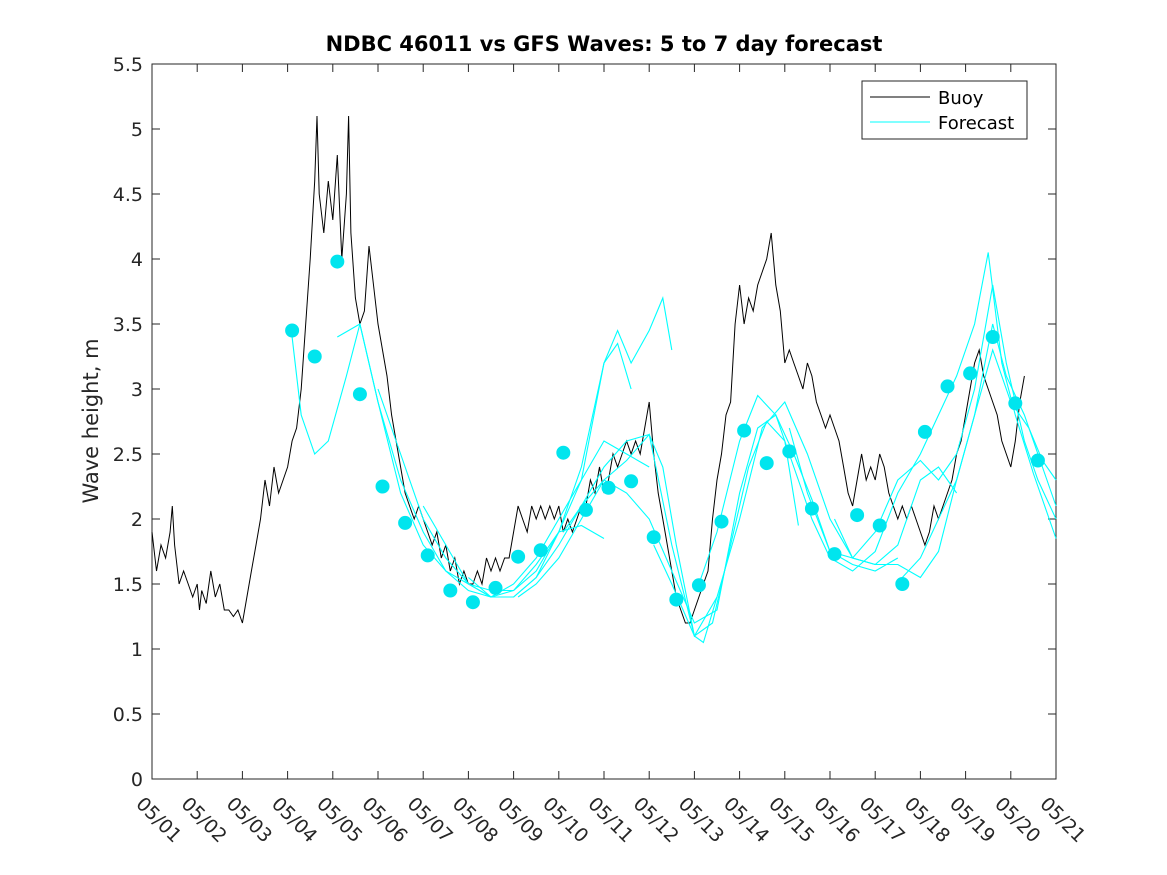 The image size is (1167, 875). Describe the element at coordinates (137, 130) in the screenshot. I see `y-tick-label: 5` at that location.